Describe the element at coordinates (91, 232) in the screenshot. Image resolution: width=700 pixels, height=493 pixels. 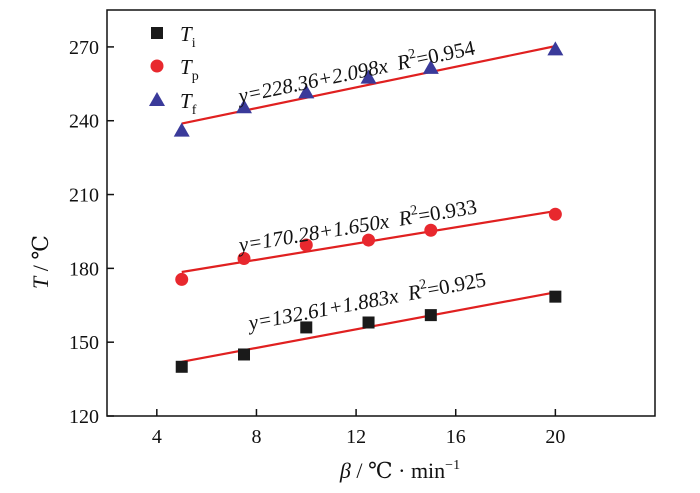
I see `y-axis: 120 150 180 210 240 270` at that location.